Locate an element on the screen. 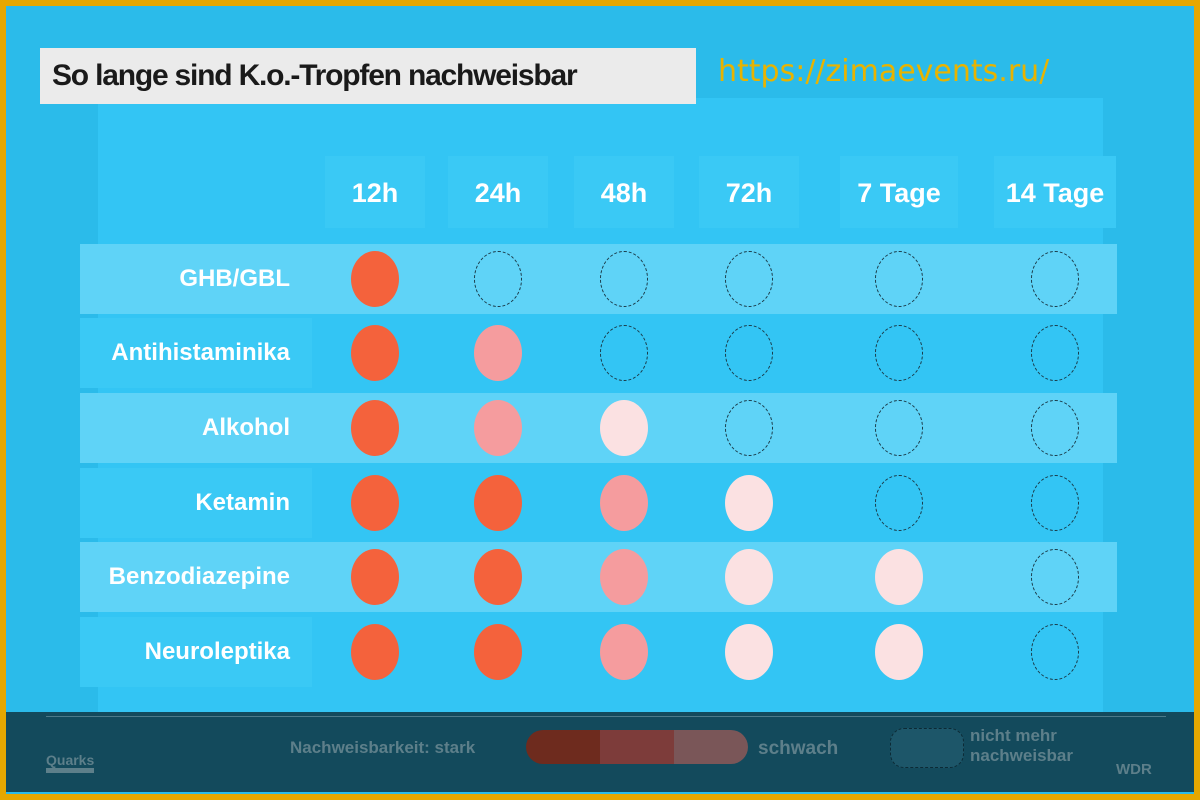 Image resolution: width=1200 pixels, height=800 pixels. row-label: Ketamin is located at coordinates (242, 502).